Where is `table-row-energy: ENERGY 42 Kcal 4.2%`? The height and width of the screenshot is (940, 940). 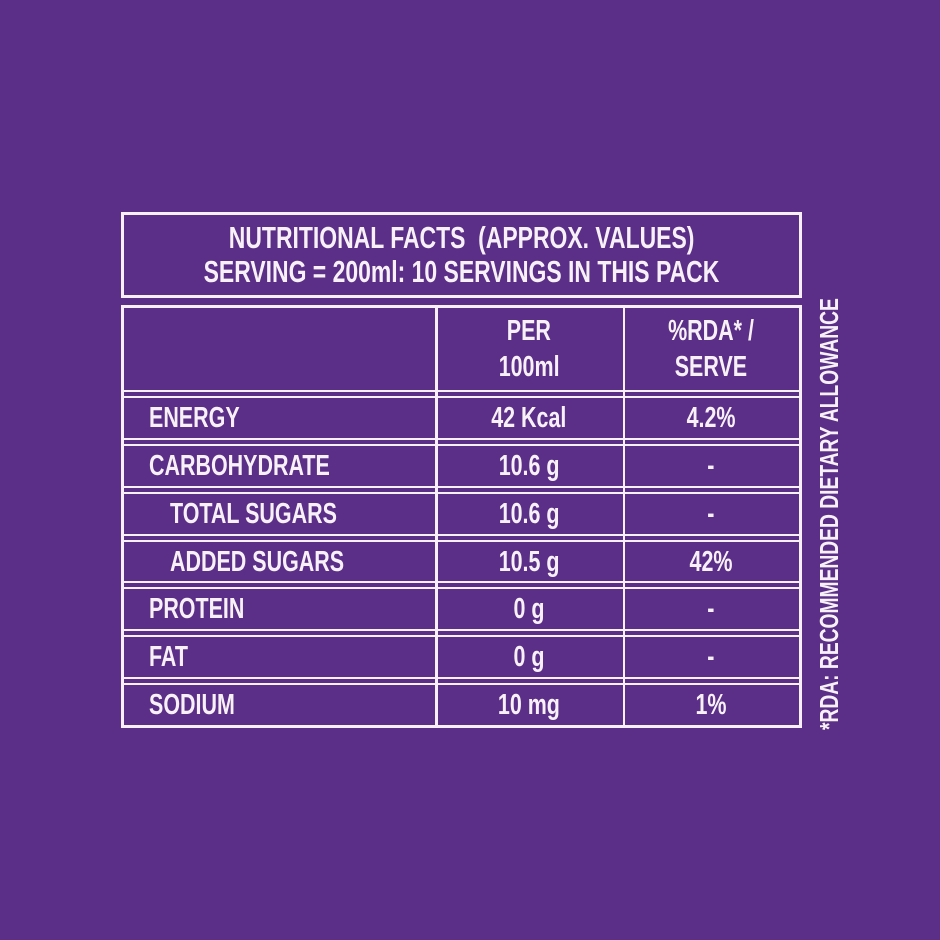 table-row-energy: ENERGY 42 Kcal 4.2% is located at coordinates (461, 418).